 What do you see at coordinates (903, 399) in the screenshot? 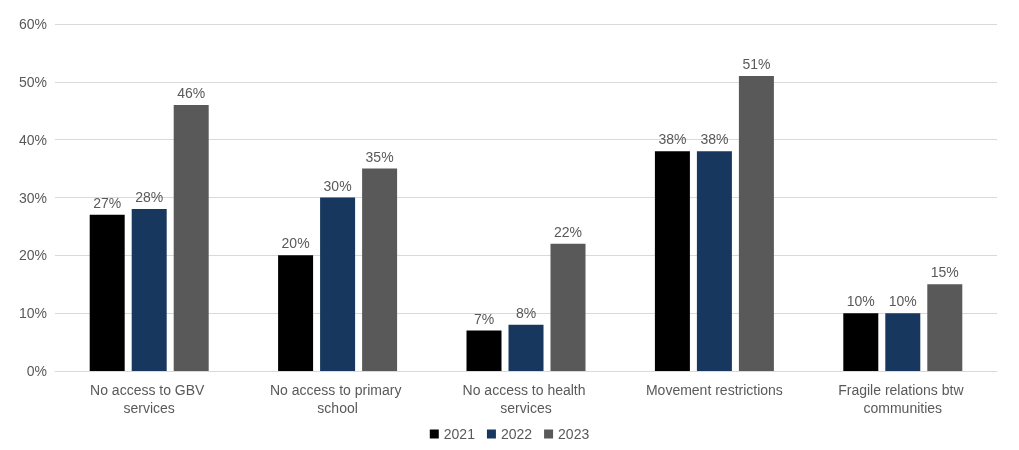
I see `x-tick-label: Fragile relations btw communities` at bounding box center [903, 399].